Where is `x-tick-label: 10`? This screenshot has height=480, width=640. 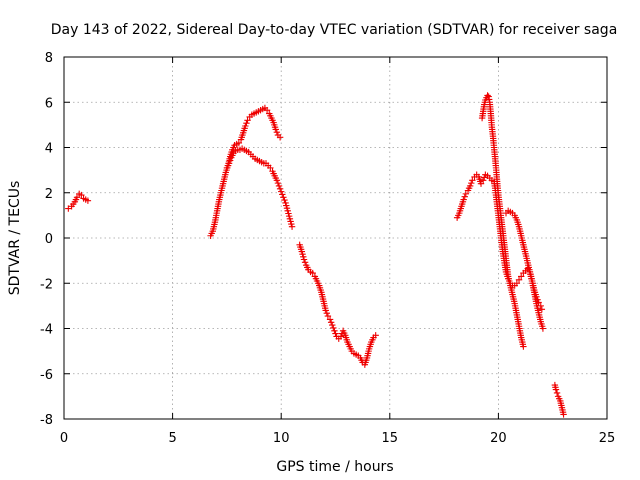 x-tick-label: 10 is located at coordinates (281, 438).